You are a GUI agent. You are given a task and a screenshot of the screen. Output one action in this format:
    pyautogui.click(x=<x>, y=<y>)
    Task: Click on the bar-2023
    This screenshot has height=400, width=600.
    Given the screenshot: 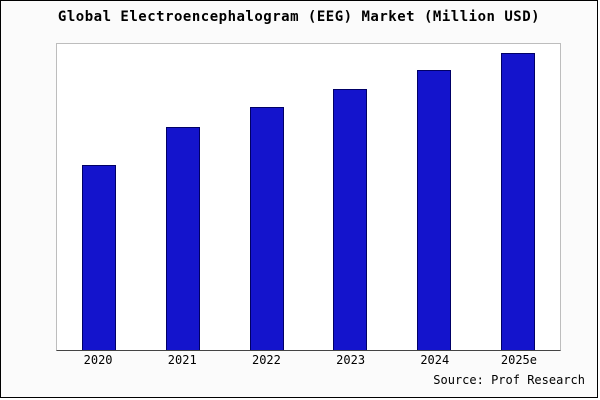 What is the action you would take?
    pyautogui.click(x=350, y=219)
    